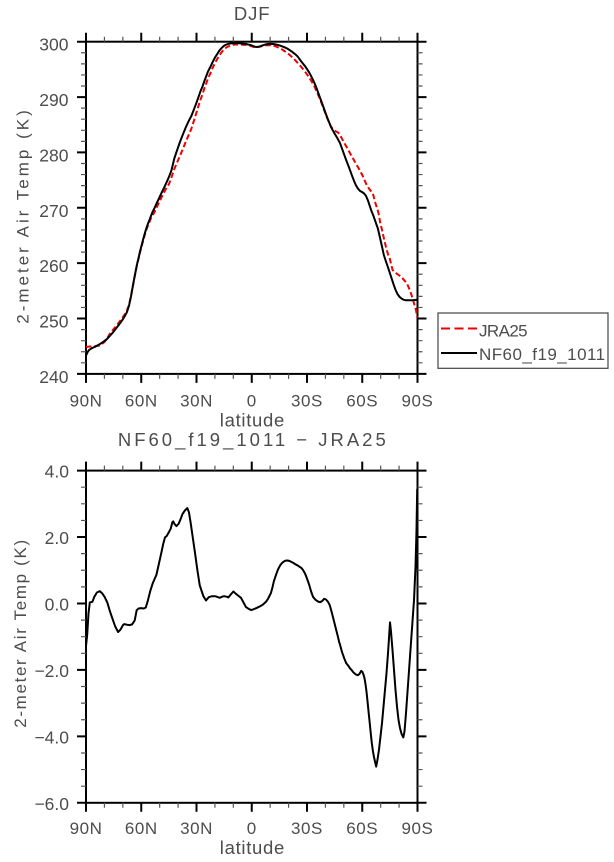 This screenshot has height=862, width=614. I want to click on svg-text: −4.0, so click(51, 737).